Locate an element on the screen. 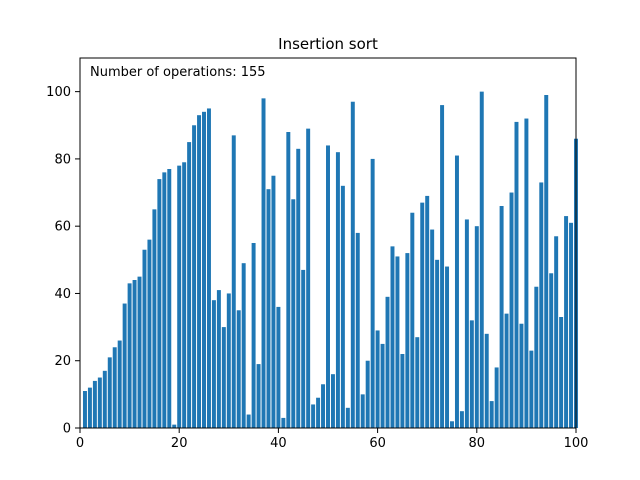 This screenshot has height=480, width=640. y-tick-label-100: 100 is located at coordinates (58, 92).